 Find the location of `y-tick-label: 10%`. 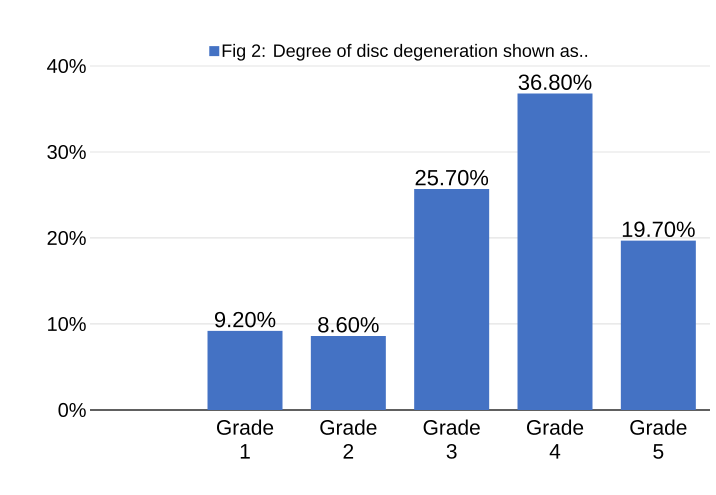

y-tick-label: 10% is located at coordinates (67, 324).